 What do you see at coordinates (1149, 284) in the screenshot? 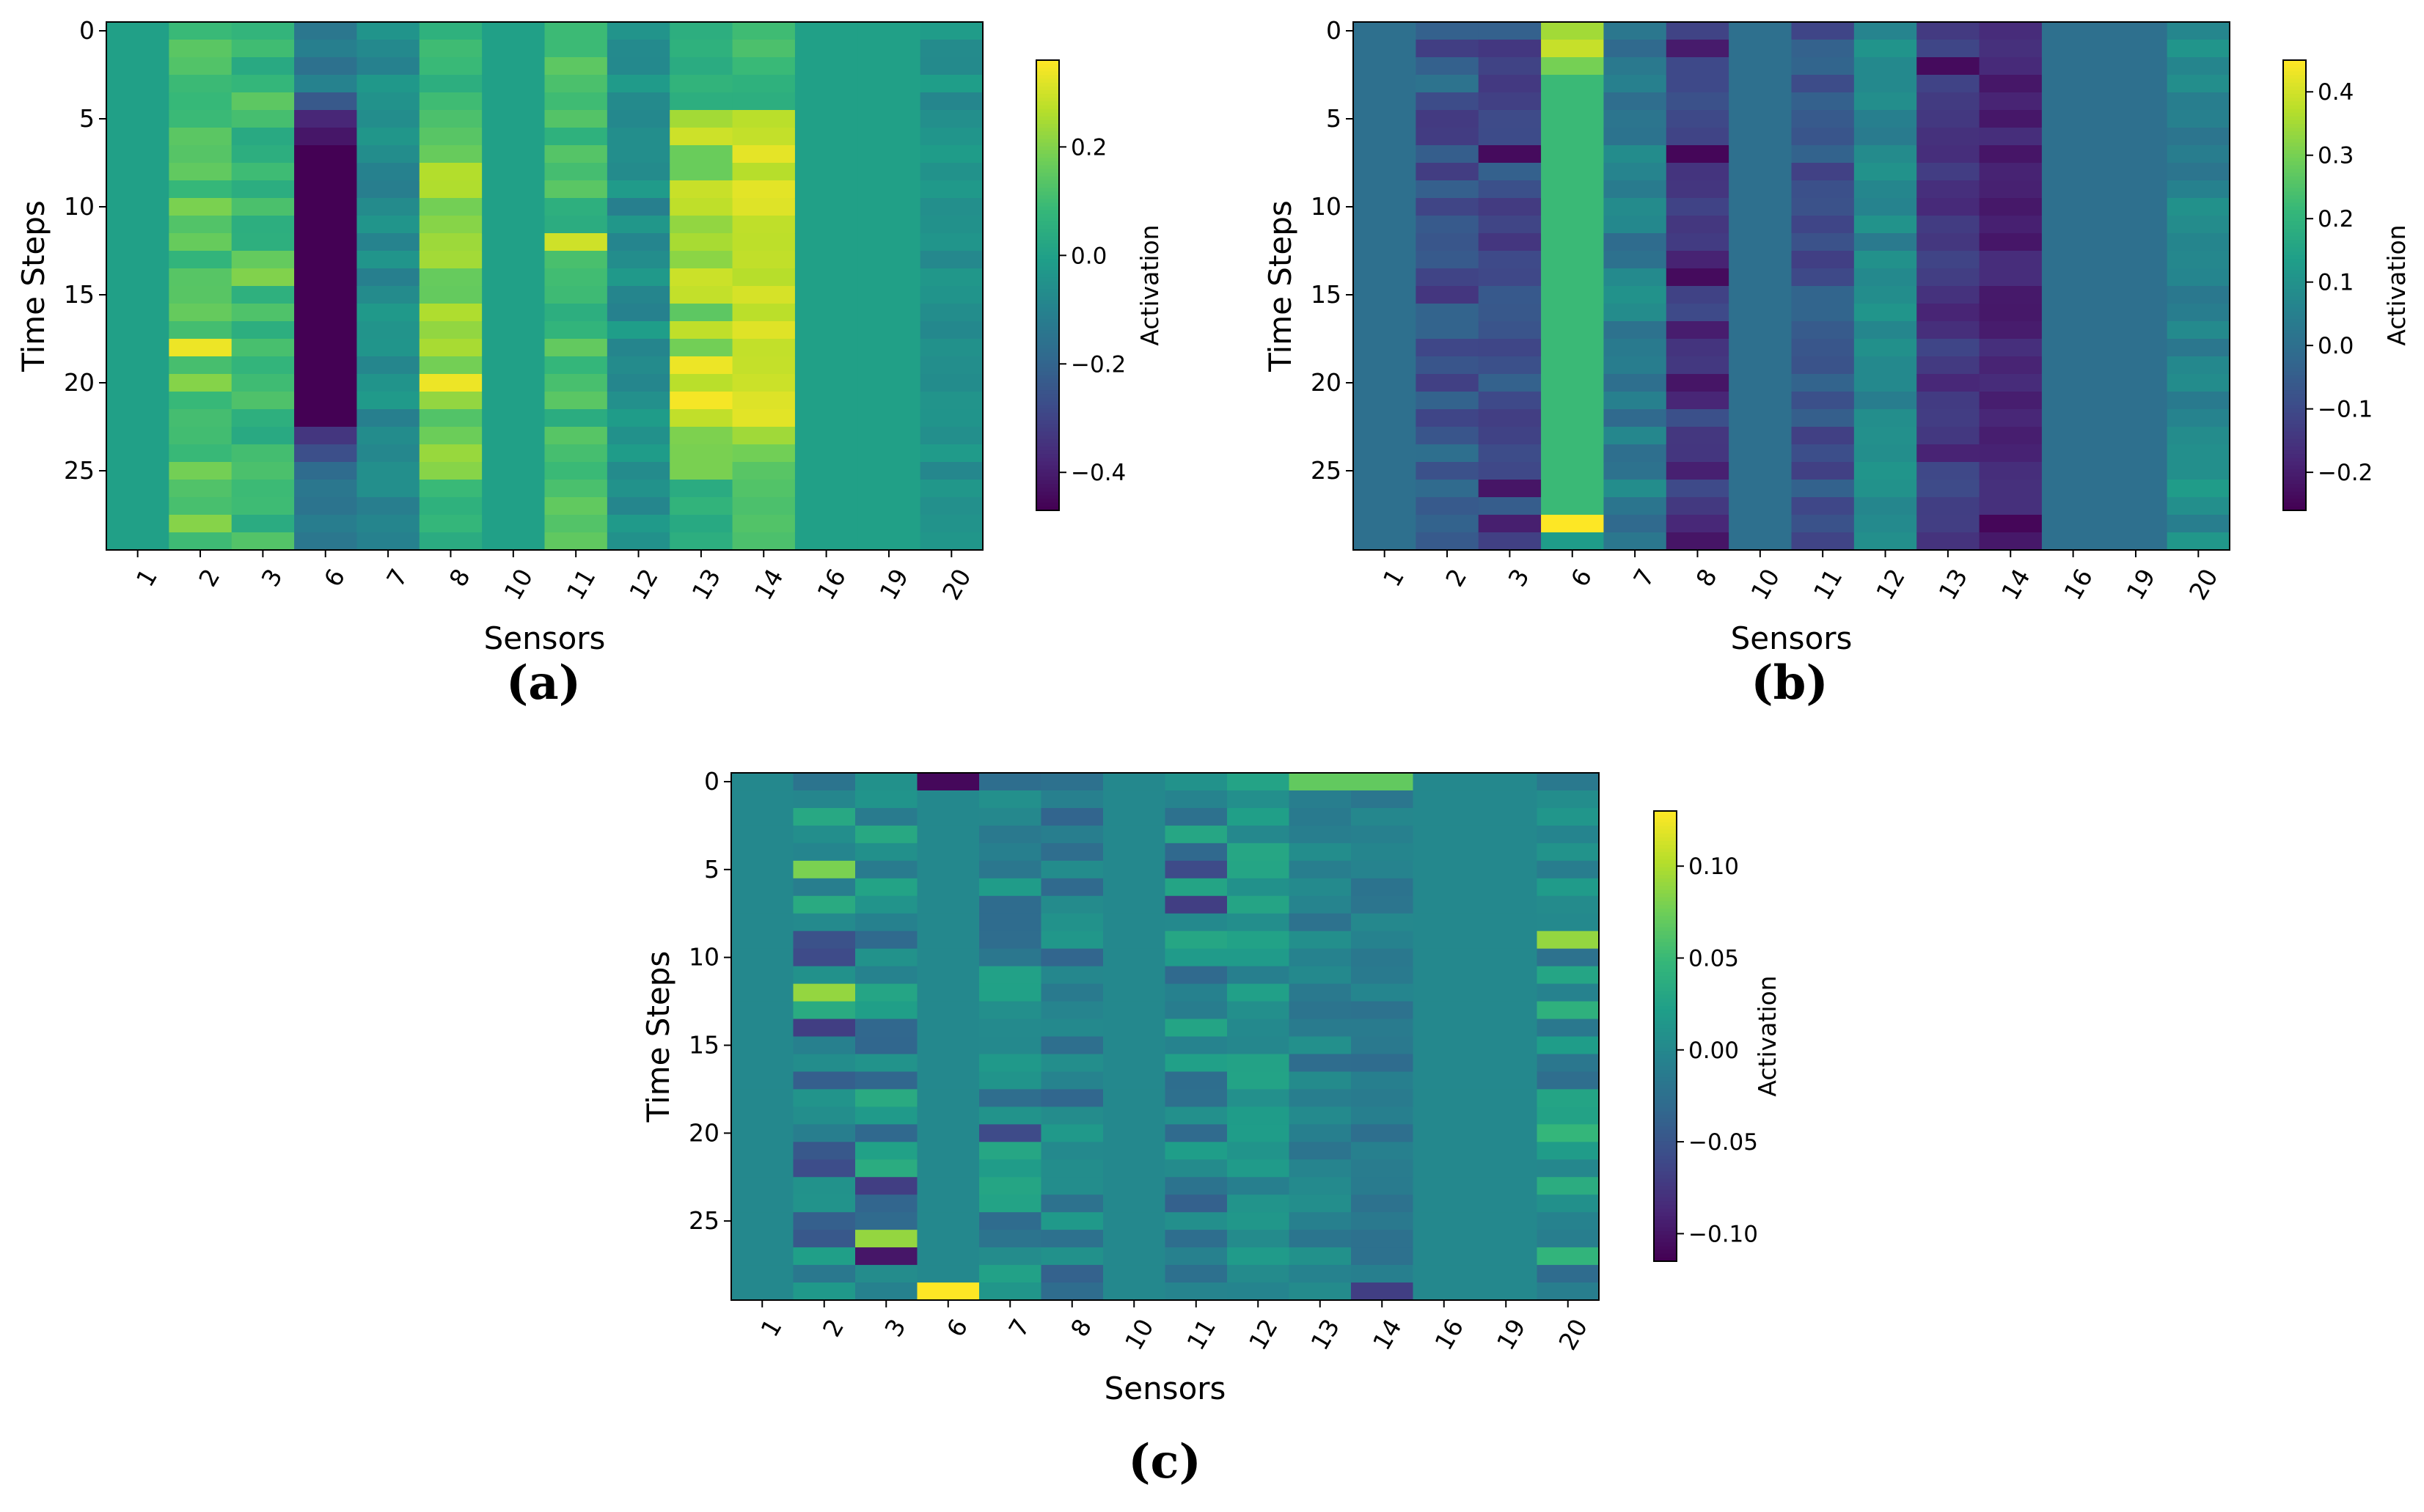
I see `colorbar-title: Activation` at bounding box center [1149, 284].